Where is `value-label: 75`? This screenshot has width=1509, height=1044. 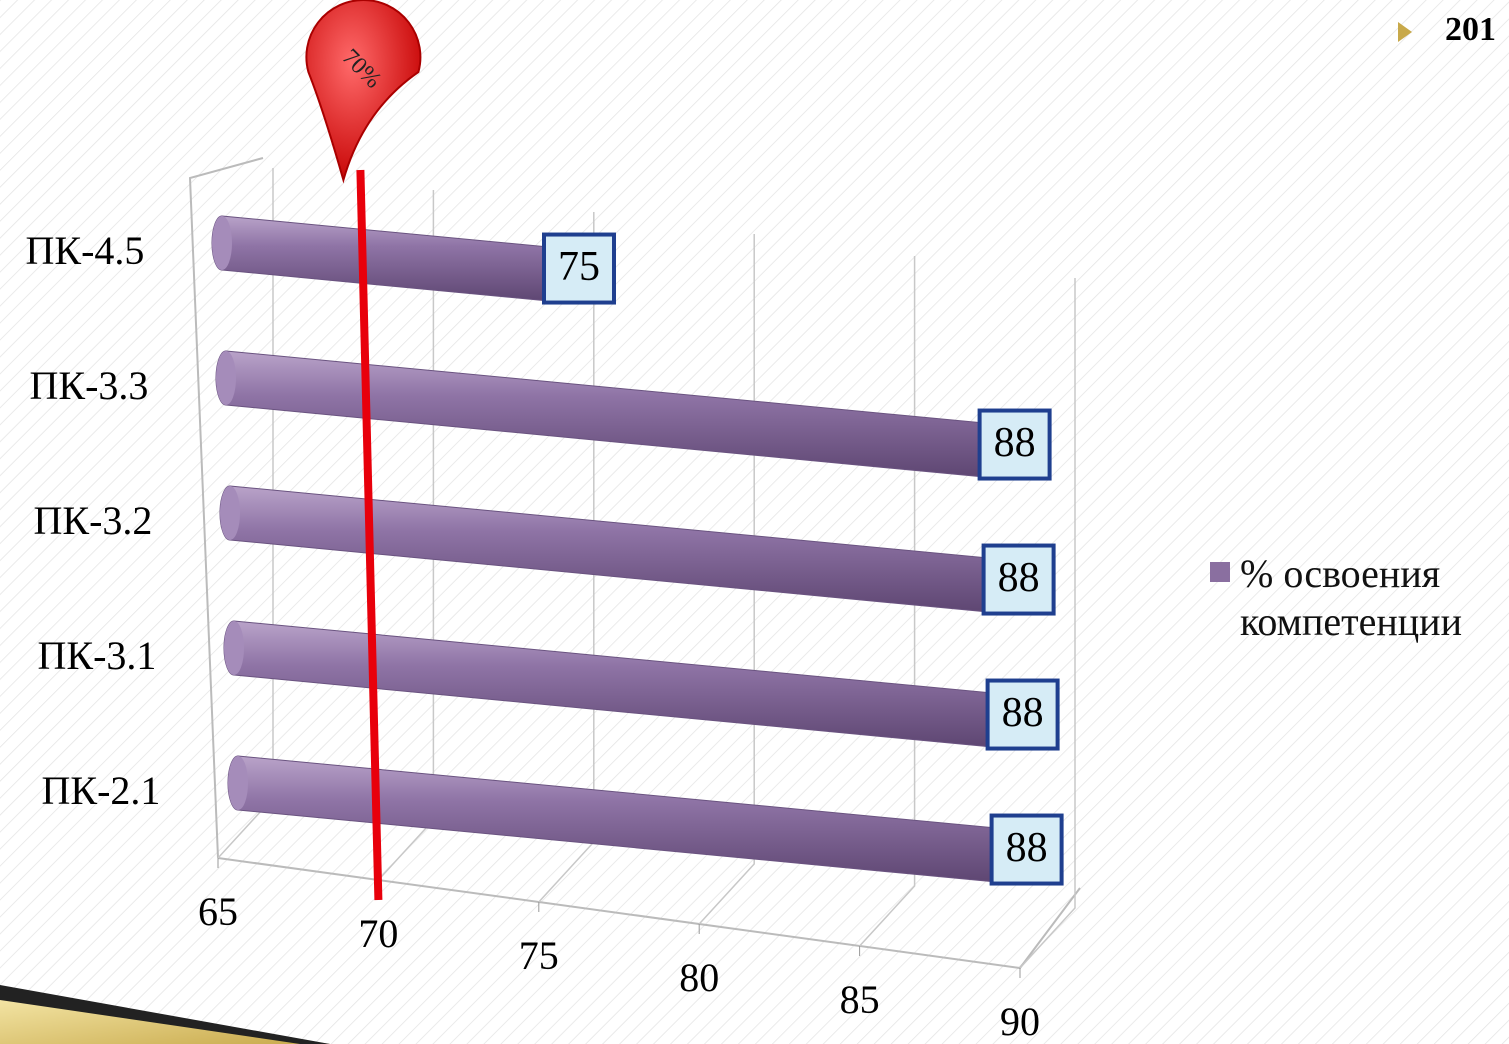
value-label: 75 is located at coordinates (579, 267).